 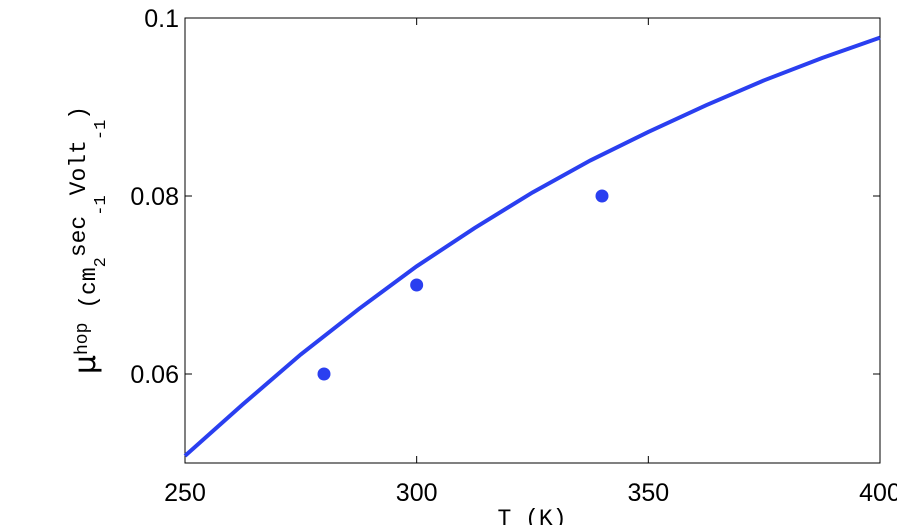 What do you see at coordinates (79, 236) in the screenshot?
I see `y-axis-label-part: sec` at bounding box center [79, 236].